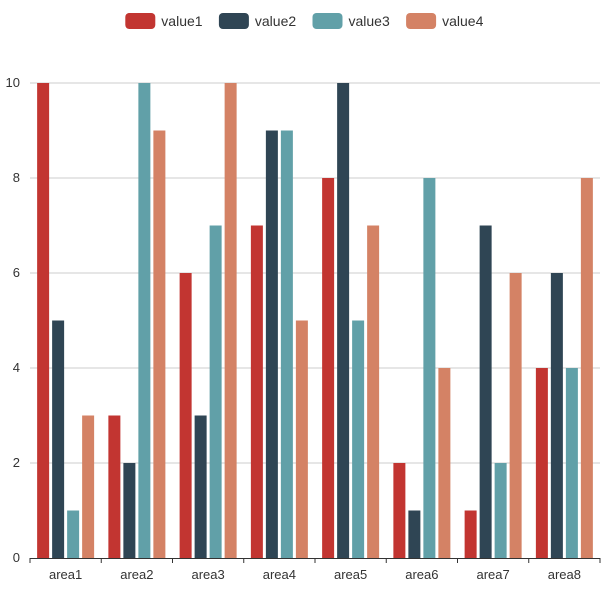 This screenshot has height=594, width=613. Describe the element at coordinates (16, 177) in the screenshot. I see `y-tick-label: 8` at that location.